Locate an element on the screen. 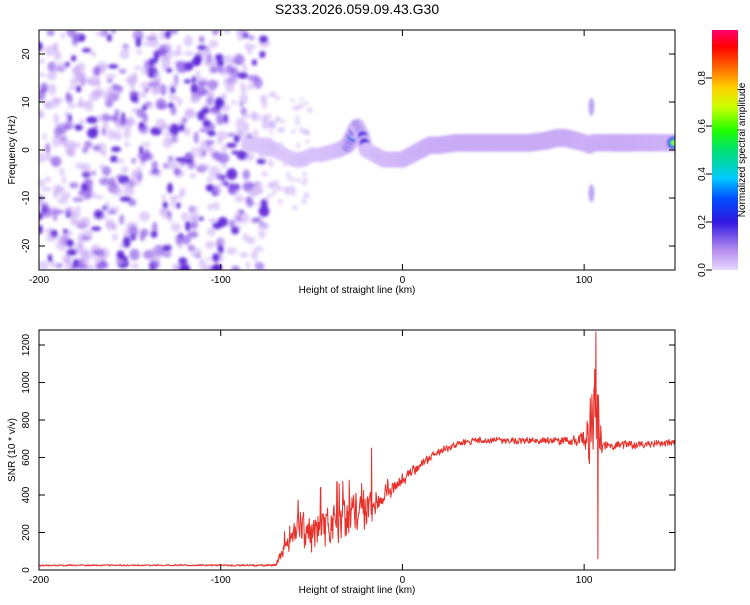  x-tick-label: -100 is located at coordinates (221, 280).